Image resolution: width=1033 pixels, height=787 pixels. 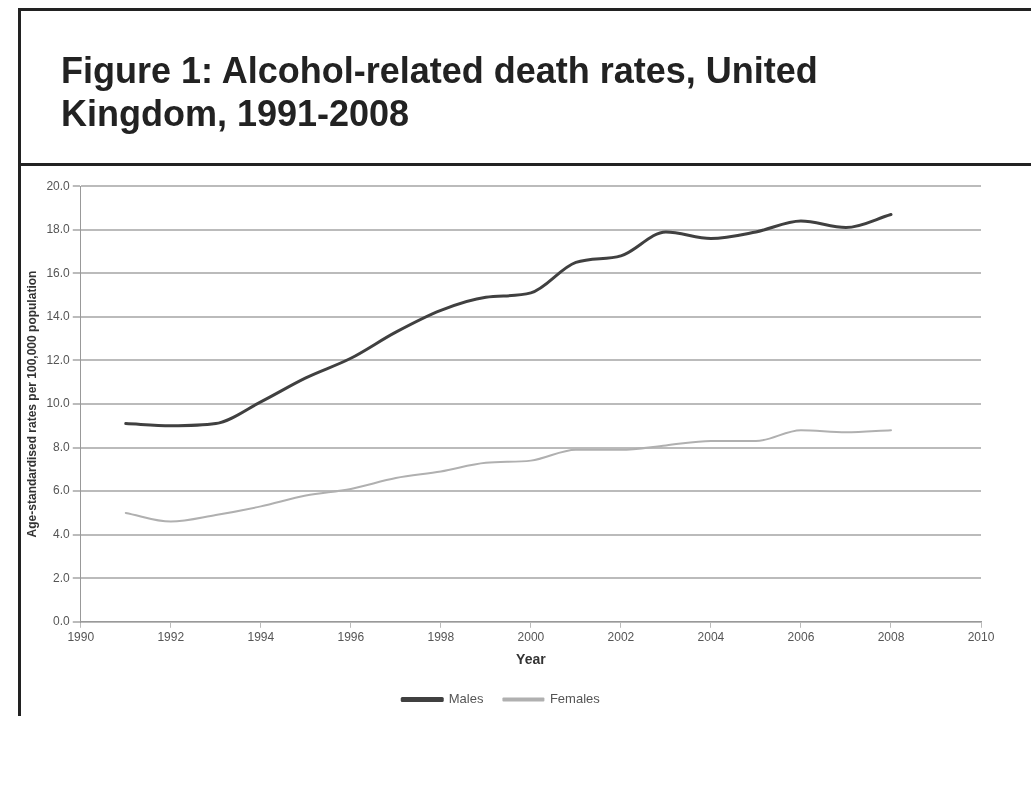 What do you see at coordinates (62, 577) in the screenshot?
I see `y-tick-label: 2.0` at bounding box center [62, 577].